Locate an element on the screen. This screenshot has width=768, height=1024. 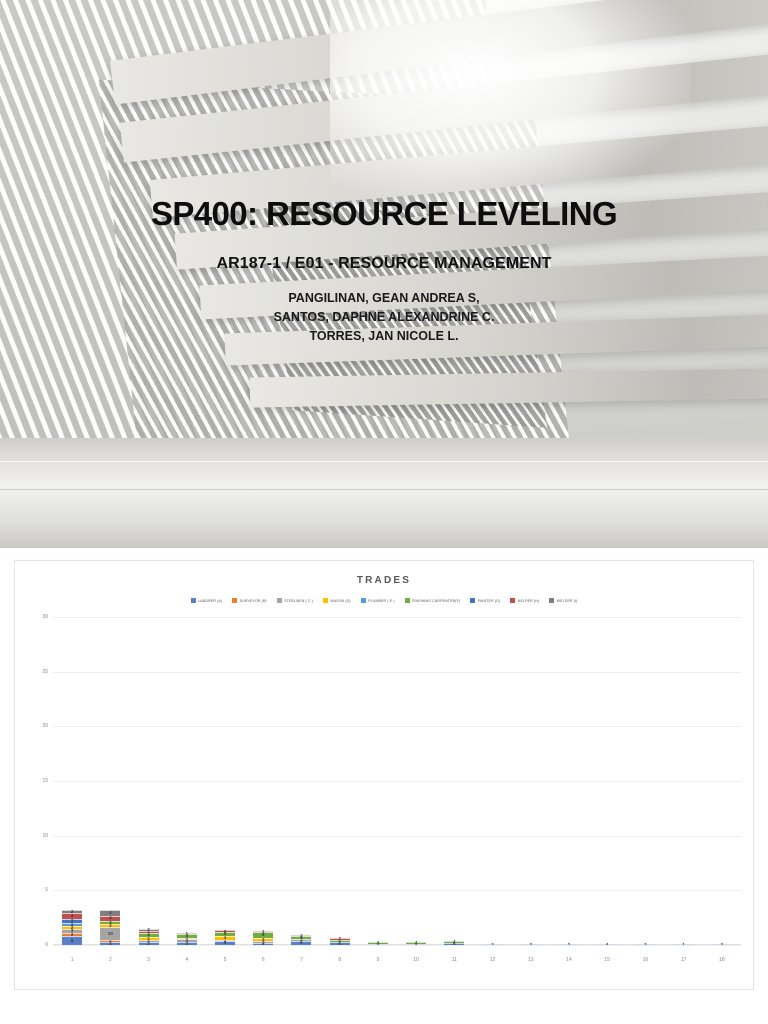
legend-item-5: FINISHING CARPENTER(F) is located at coordinates (432, 600).